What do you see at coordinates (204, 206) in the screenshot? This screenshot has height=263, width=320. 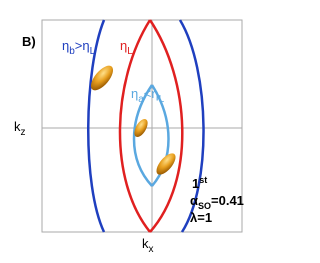 I see `alpha-sub: SO` at bounding box center [204, 206].